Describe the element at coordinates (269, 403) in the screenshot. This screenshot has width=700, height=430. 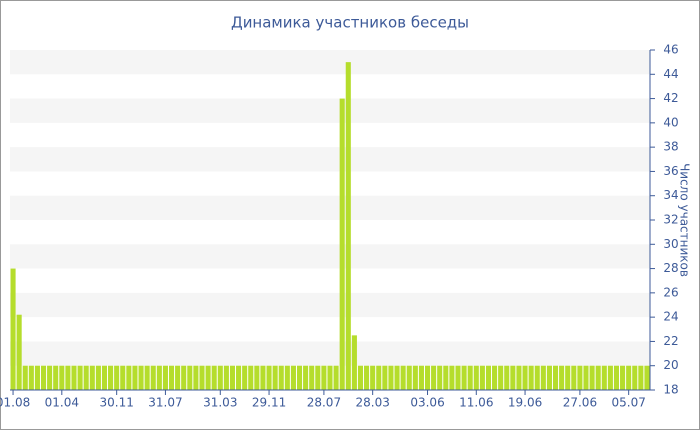
I see `x-tick-label: 29.11` at that location.